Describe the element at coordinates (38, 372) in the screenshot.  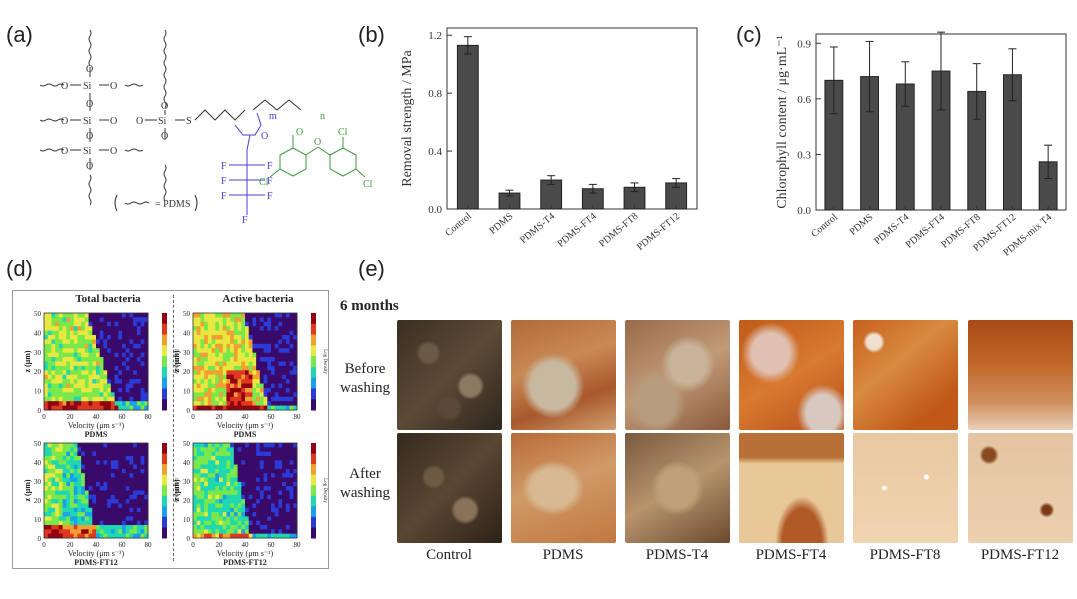
I see `heatmap-y-tick: 20` at that location.